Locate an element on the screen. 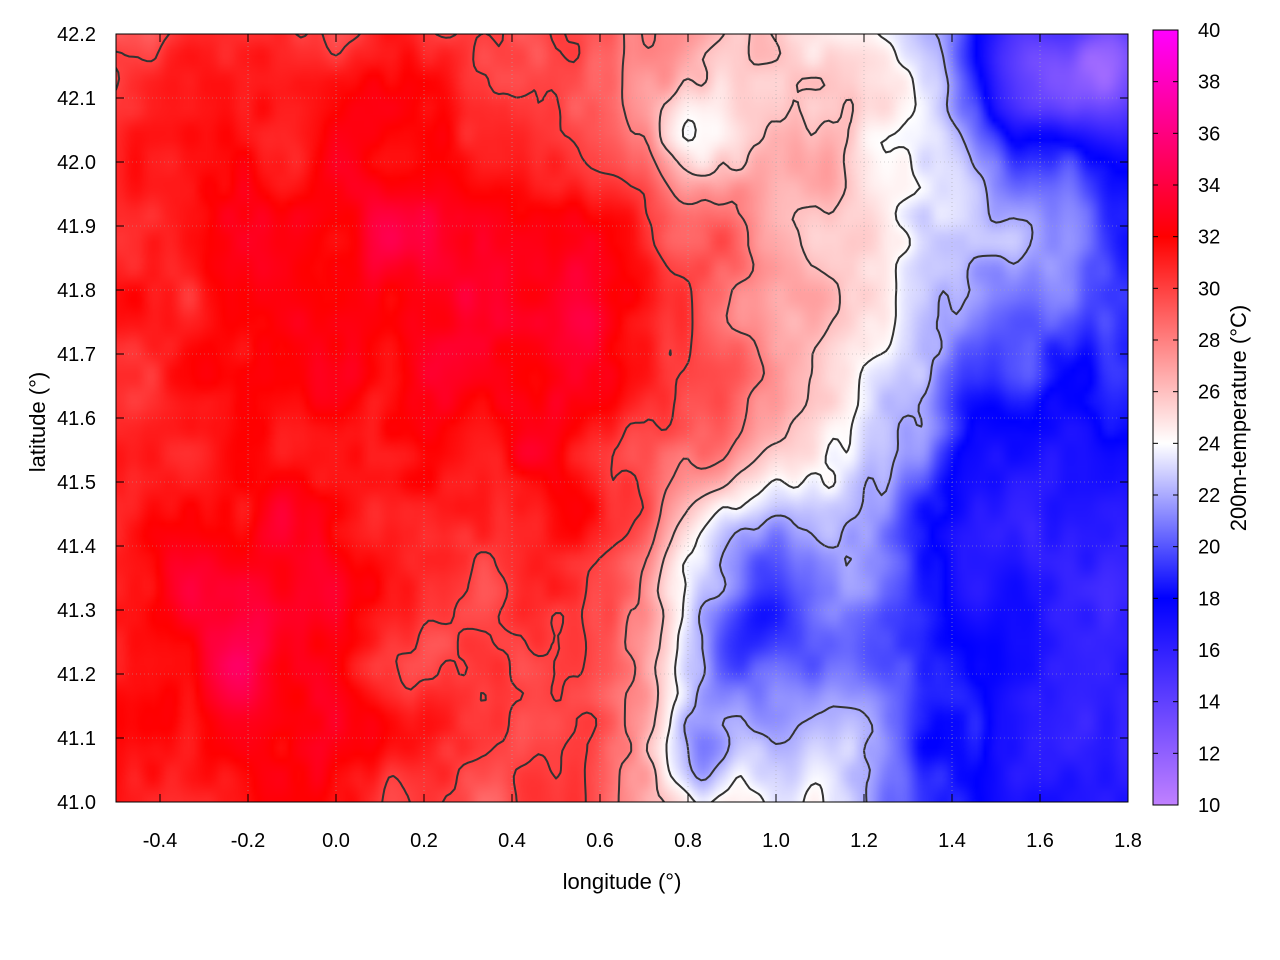  colorbar-tick-label: 24 is located at coordinates (1209, 444).